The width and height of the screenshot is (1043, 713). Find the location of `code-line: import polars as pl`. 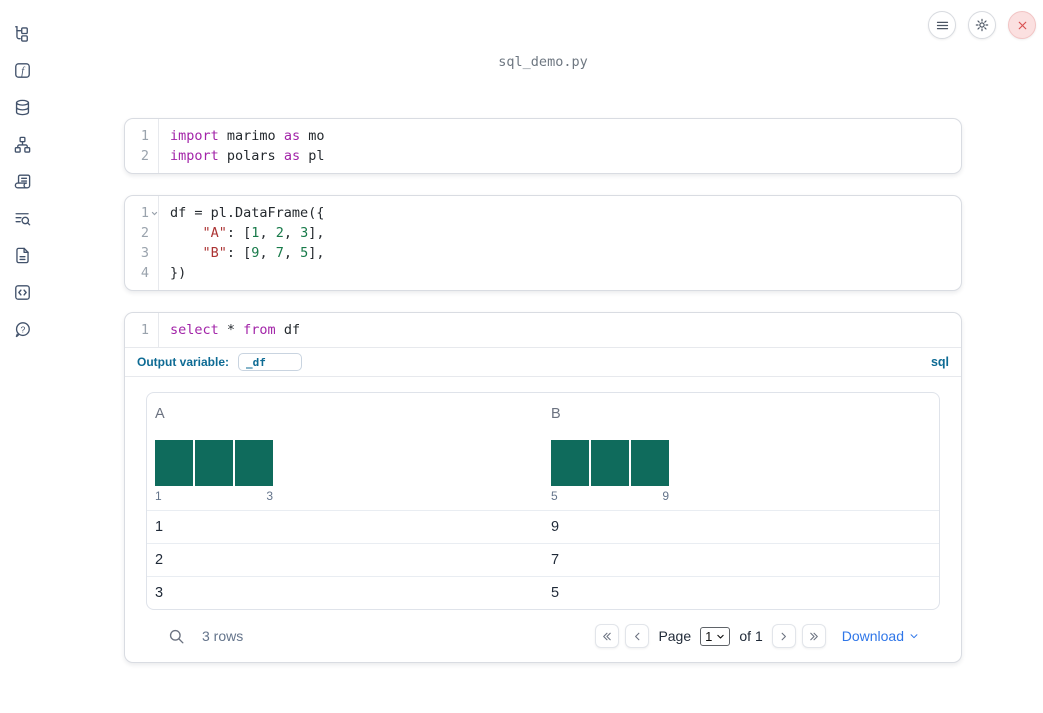

code-line: import polars as pl is located at coordinates (565, 156).